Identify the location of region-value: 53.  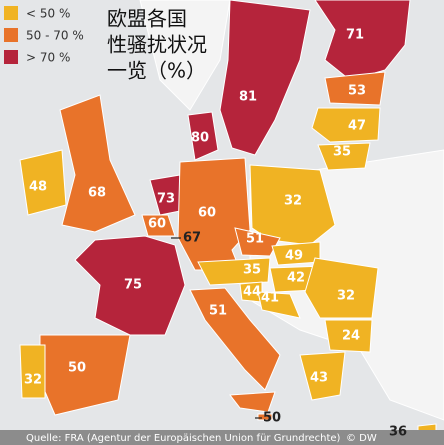
(357, 91).